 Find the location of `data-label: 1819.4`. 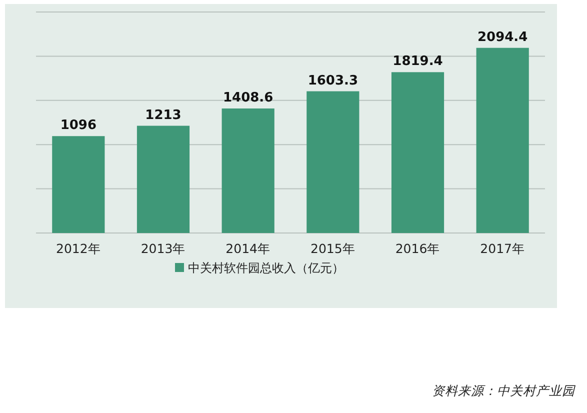

data-label: 1819.4 is located at coordinates (417, 62).